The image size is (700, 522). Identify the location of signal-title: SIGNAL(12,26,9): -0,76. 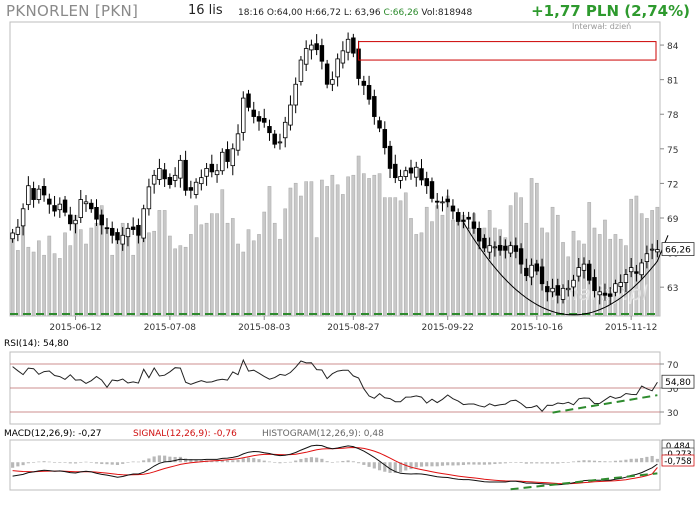
(185, 434).